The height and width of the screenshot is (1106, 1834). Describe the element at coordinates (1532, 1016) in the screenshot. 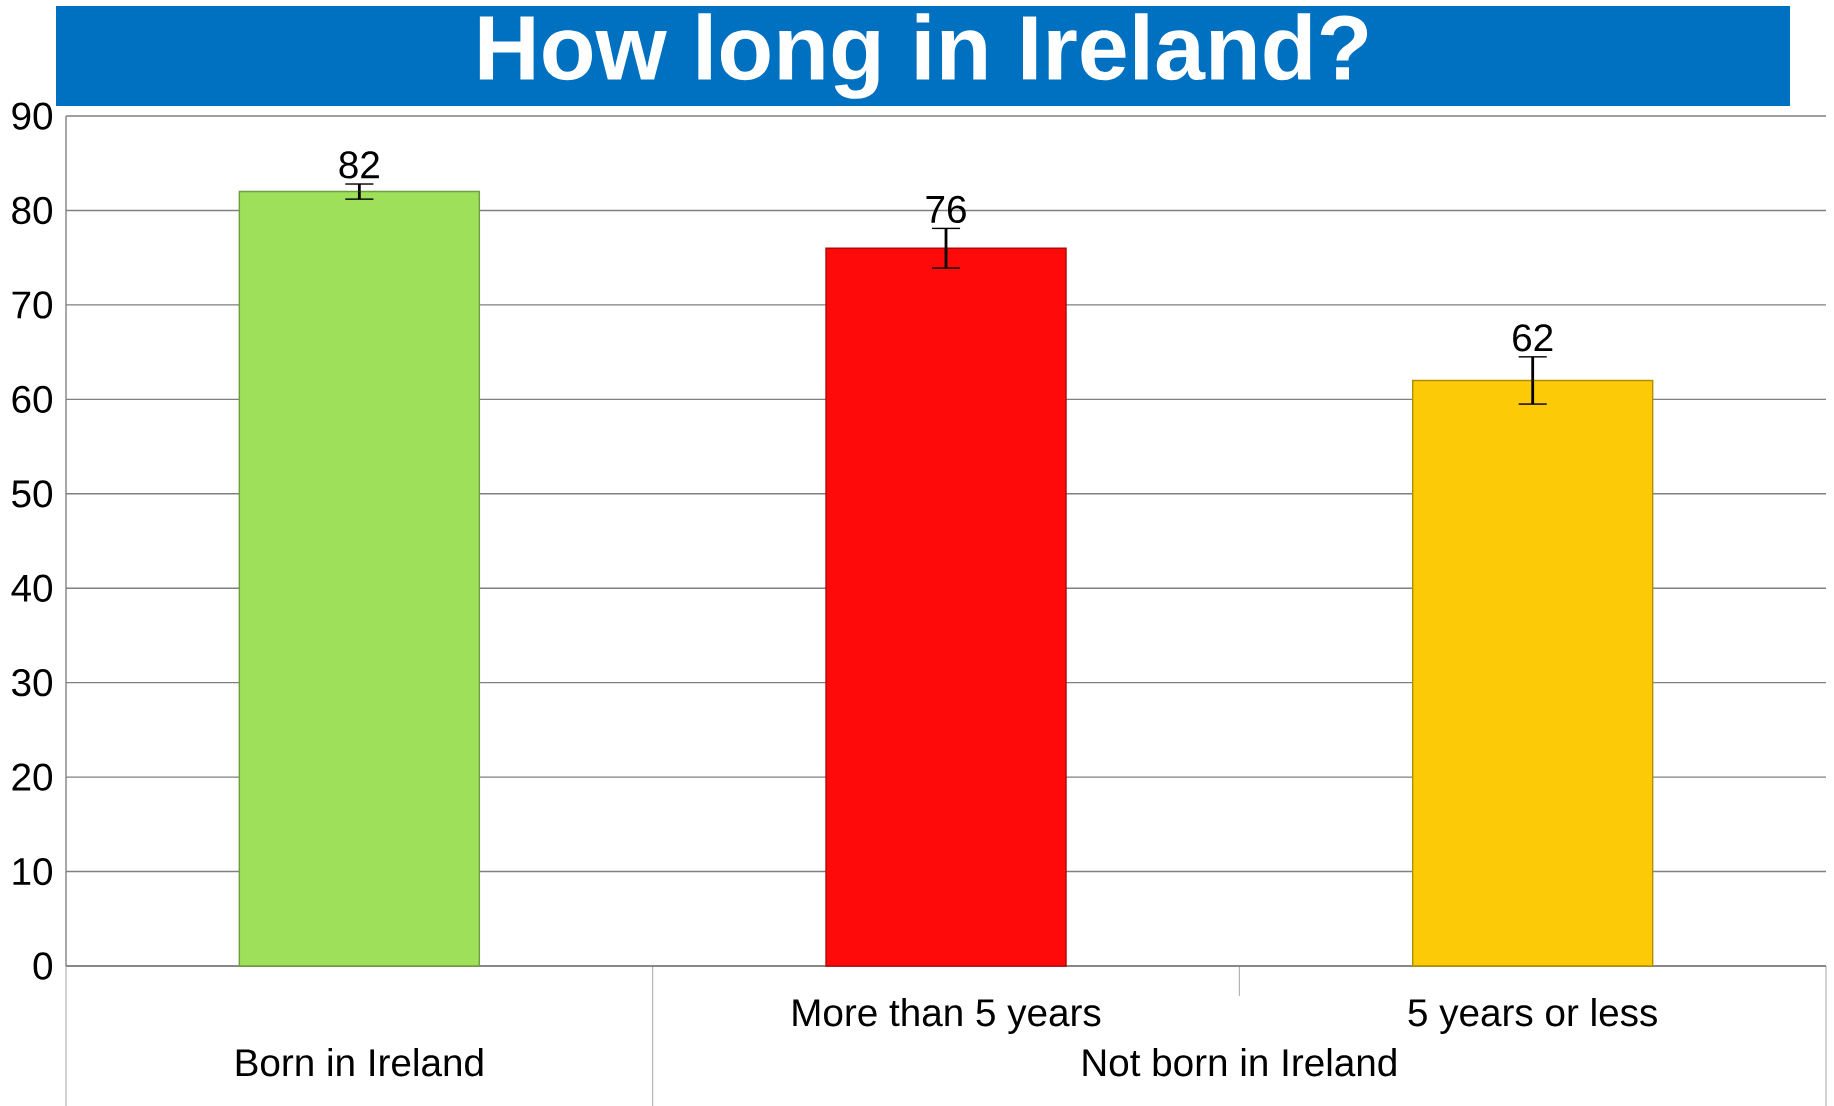

I see `x-tick-label: 5 years or less` at that location.